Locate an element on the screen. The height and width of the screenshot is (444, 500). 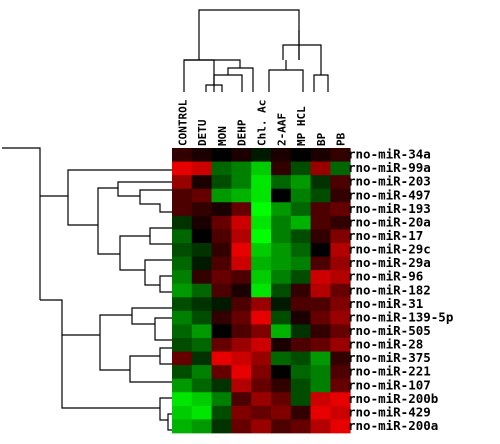
column-label: Chl. Ac is located at coordinates (261, 123).